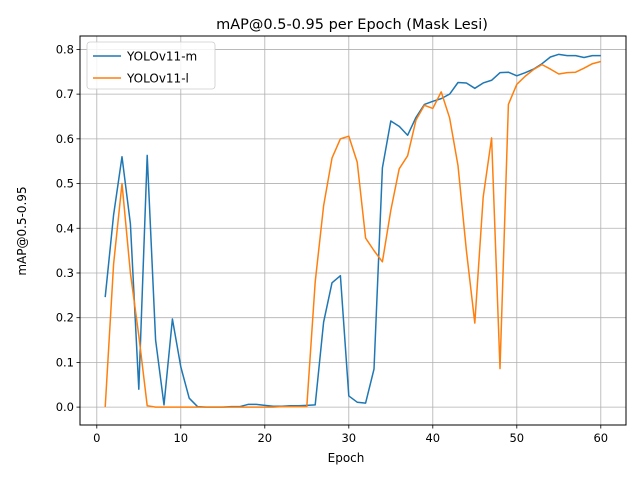  I want to click on y-tick-label: 0.1, so click(65, 362).